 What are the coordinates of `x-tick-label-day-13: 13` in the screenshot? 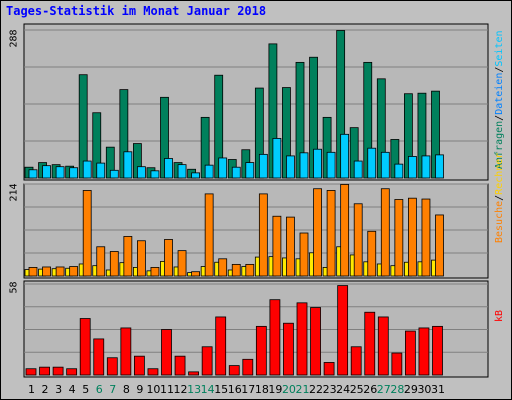 It's located at (194, 389).